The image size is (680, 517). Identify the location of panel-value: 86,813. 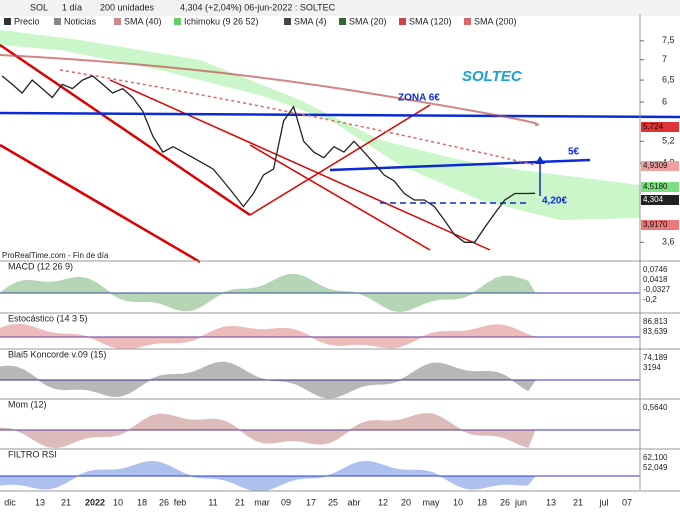
(655, 321).